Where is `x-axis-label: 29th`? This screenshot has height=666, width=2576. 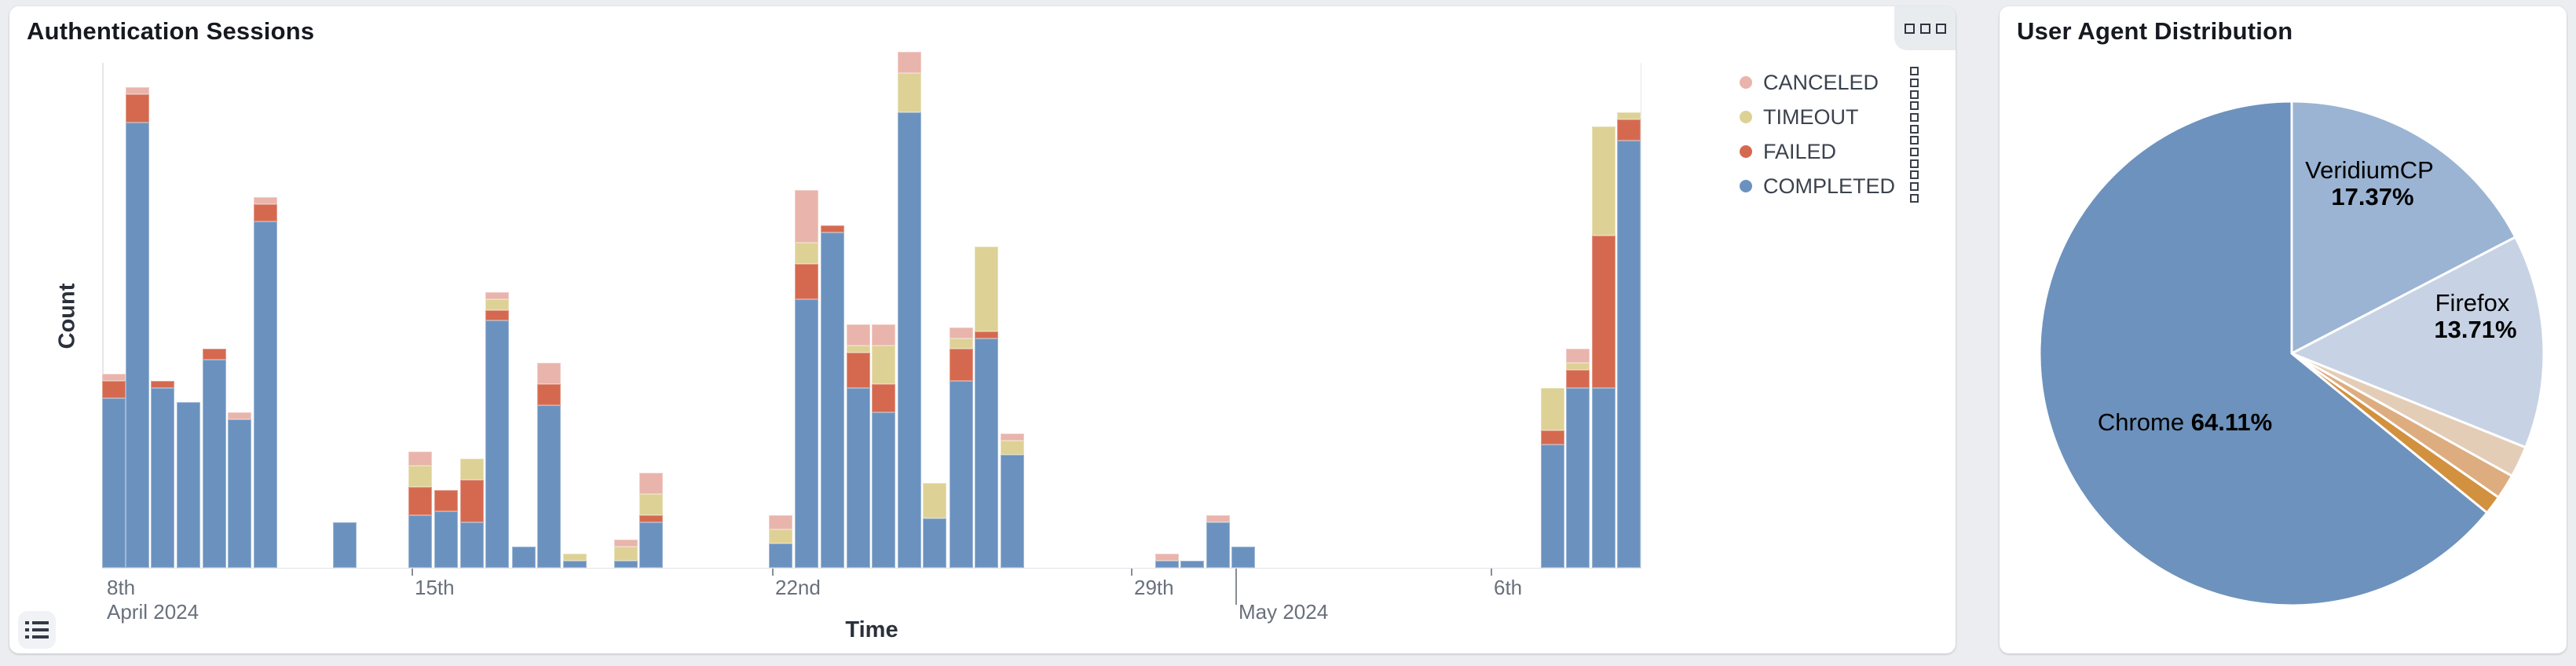
x-axis-label: 29th is located at coordinates (1154, 587).